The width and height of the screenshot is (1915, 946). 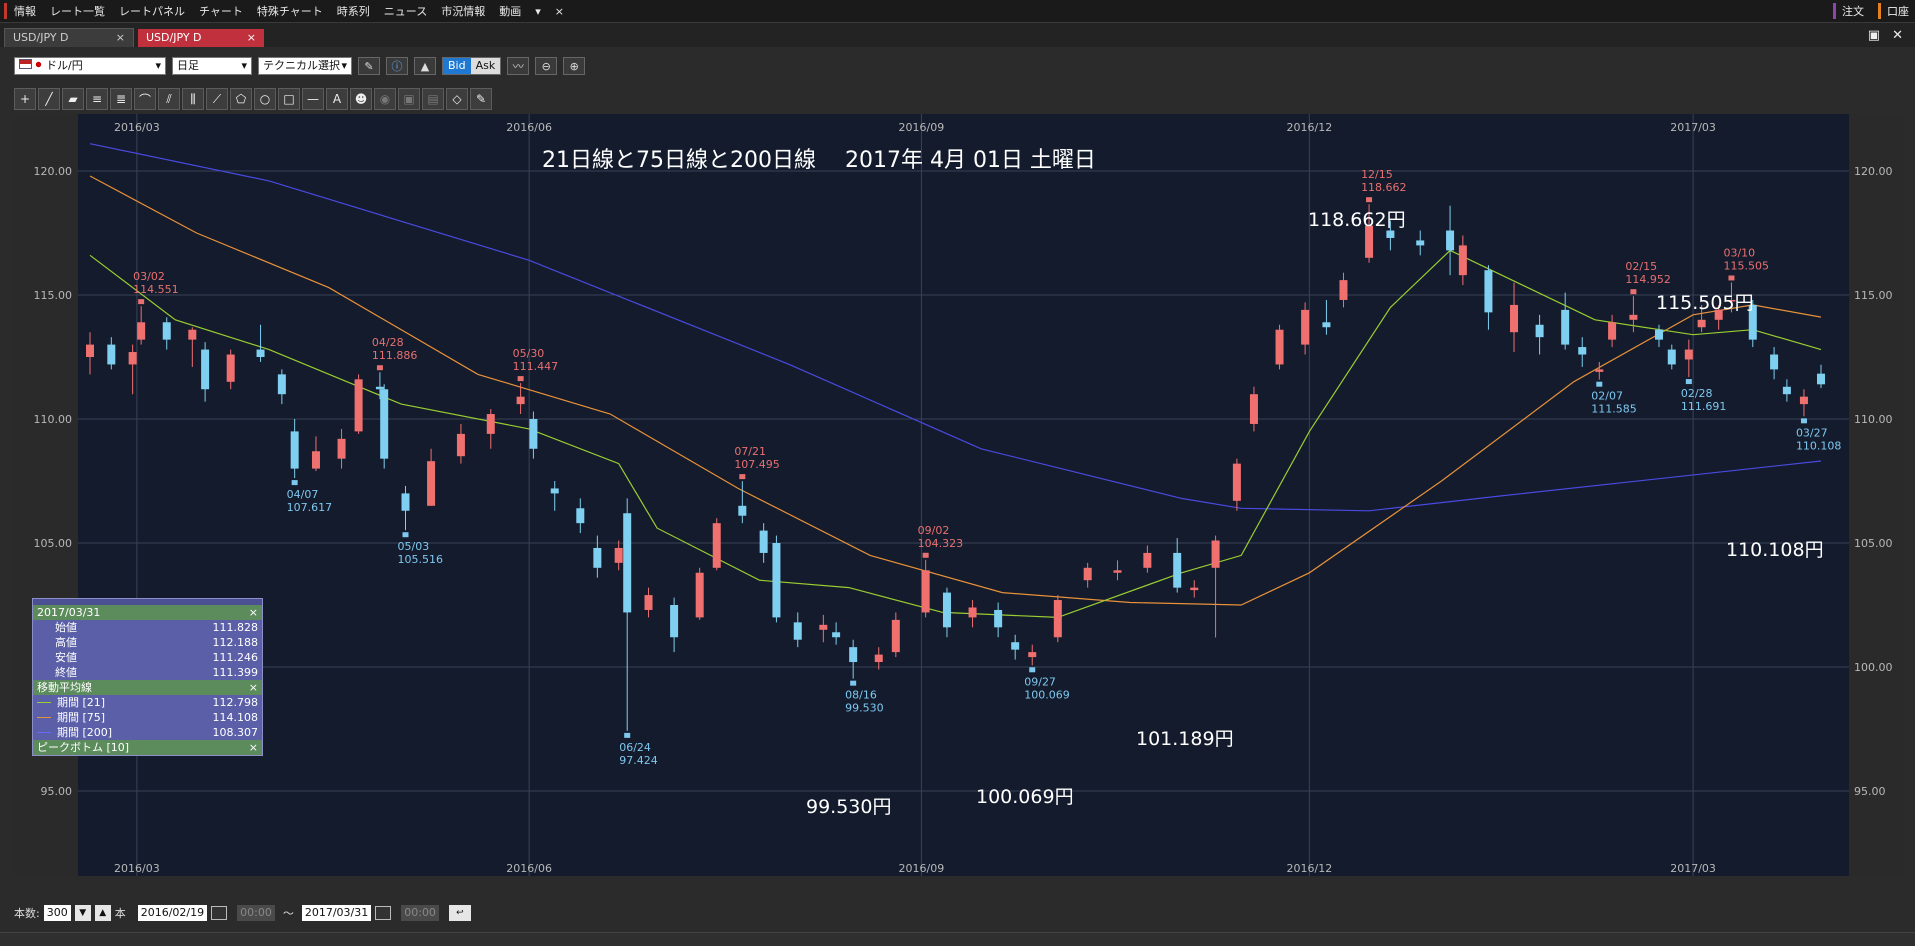 What do you see at coordinates (253, 99) in the screenshot?
I see `drawing-toolbar: + ╱ ▰ ≡ ≣ ⌒ ⫽ ⫼ ⟋ ⬠ ○ □ — A ☻ ◉ ▣ ▤ ◇ ✎` at bounding box center [253, 99].